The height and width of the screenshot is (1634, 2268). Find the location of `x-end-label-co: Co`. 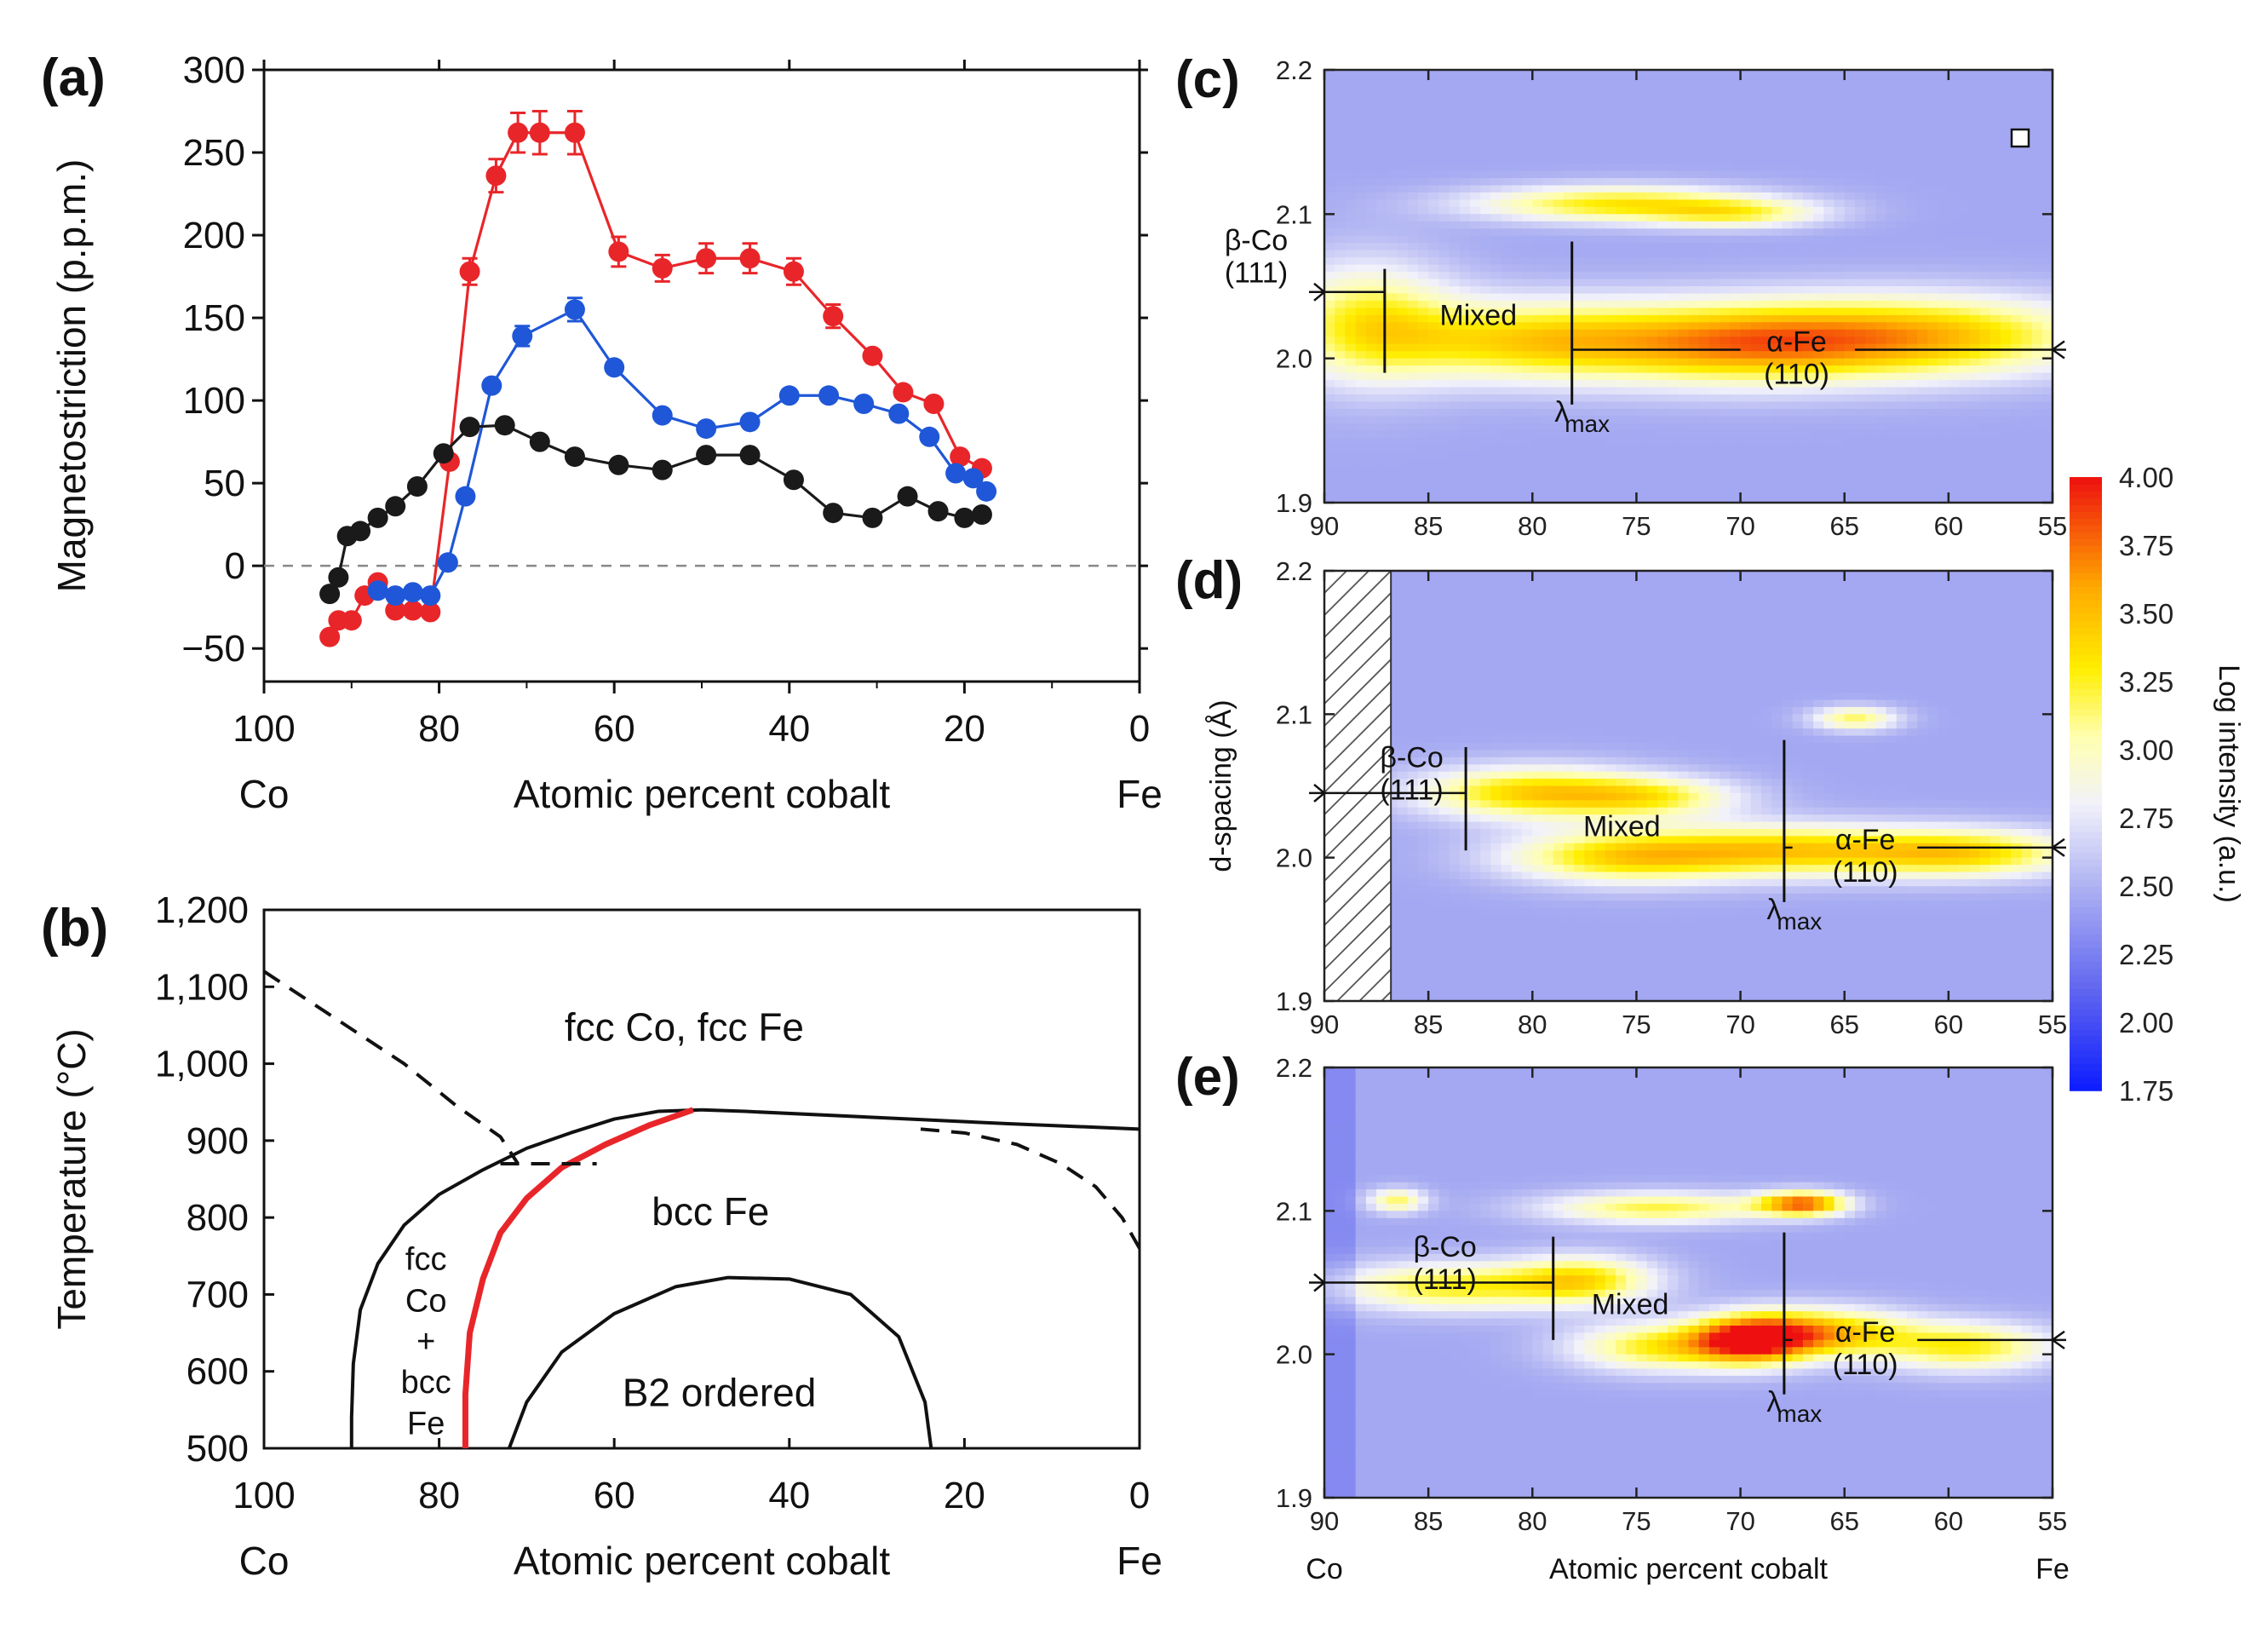

x-end-label-co: Co is located at coordinates (264, 794).